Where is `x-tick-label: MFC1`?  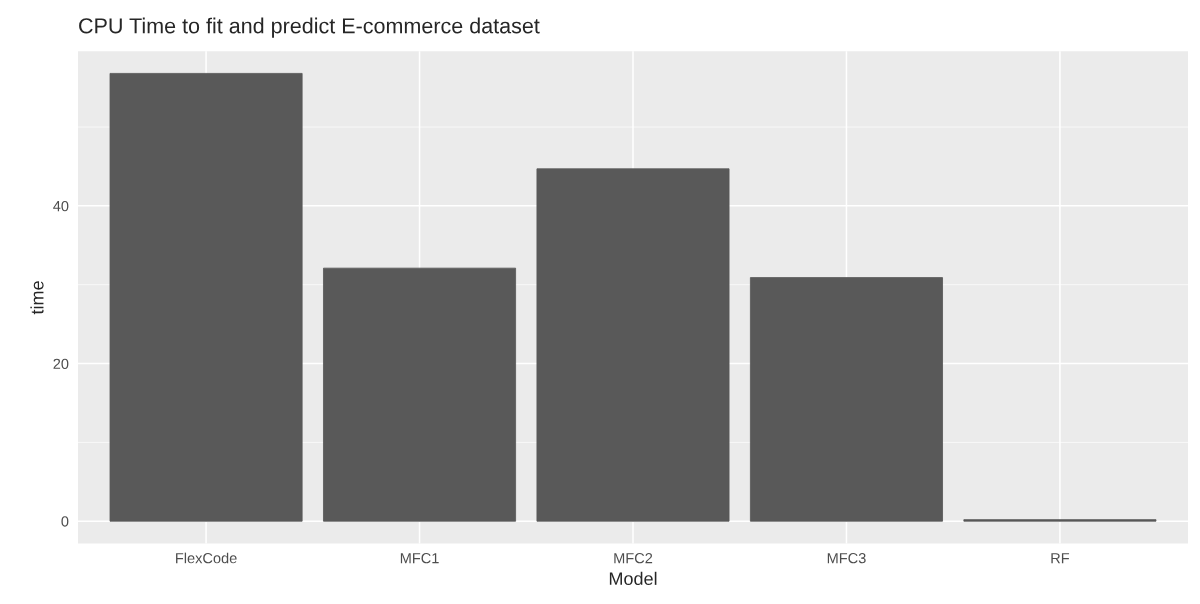
x-tick-label: MFC1 is located at coordinates (419, 558).